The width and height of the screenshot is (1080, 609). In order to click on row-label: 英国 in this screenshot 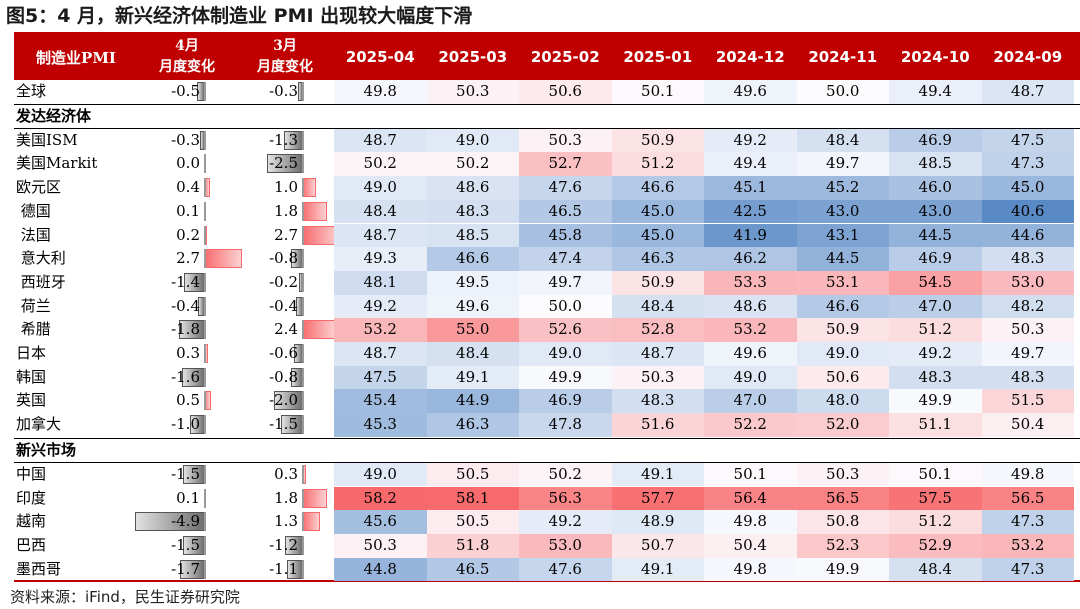, I will do `click(31, 400)`.